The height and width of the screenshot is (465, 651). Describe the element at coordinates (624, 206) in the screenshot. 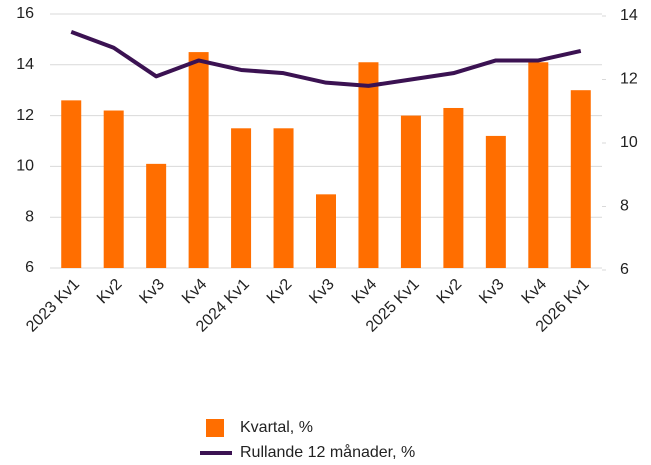

I see `y2-tick-label: 8` at that location.